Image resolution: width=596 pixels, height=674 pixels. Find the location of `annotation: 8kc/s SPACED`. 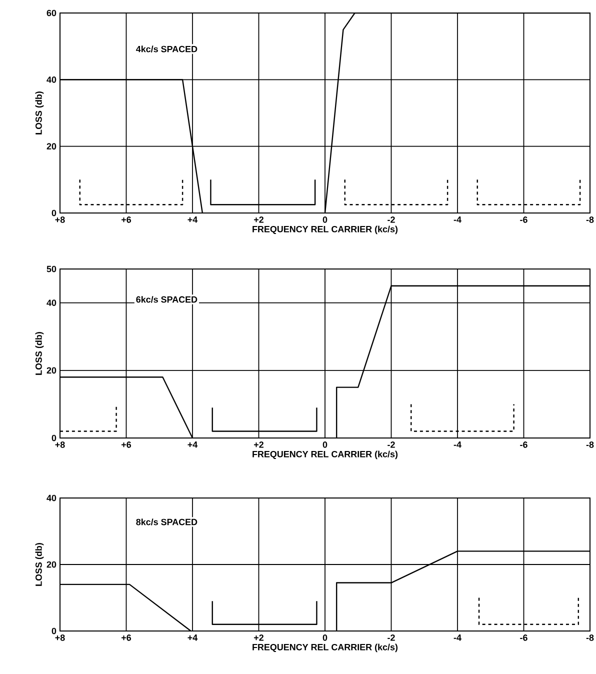

annotation: 8kc/s SPACED is located at coordinates (167, 522).